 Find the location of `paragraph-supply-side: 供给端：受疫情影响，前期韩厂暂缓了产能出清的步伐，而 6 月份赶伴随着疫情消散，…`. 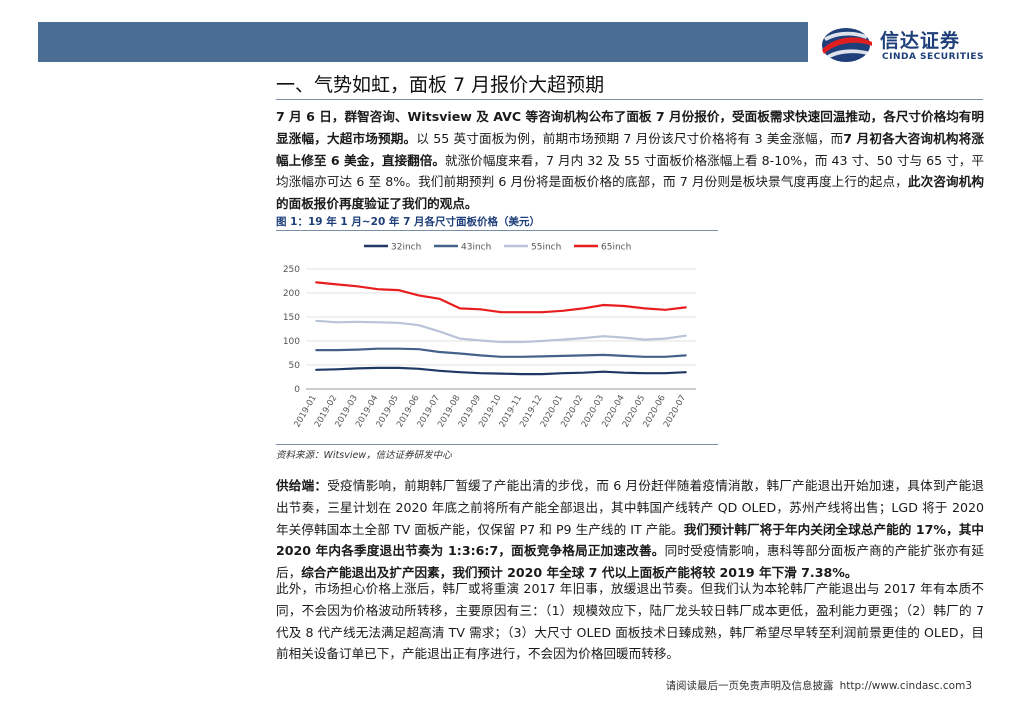

paragraph-supply-side: 供给端：受疫情影响，前期韩厂暂缓了产能出清的步伐，而 6 月份赶伴随着疫情消散，… is located at coordinates (630, 529).